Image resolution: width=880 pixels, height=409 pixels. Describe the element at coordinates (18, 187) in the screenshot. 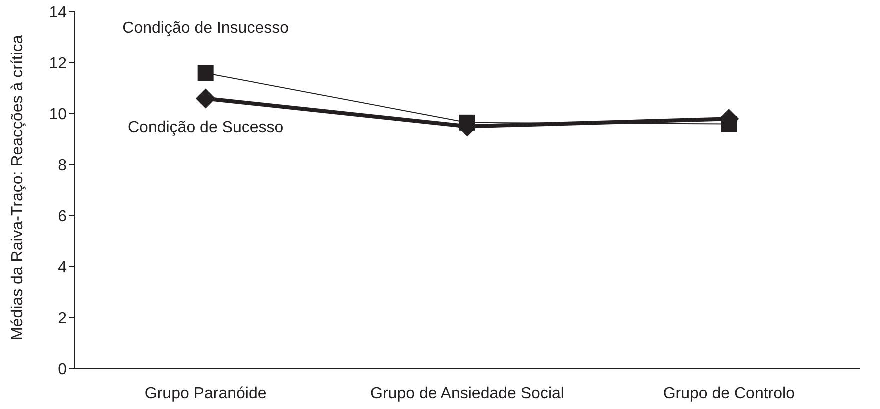

I see `y-axis-title: Médias da Raiva-Traço: Reacções à crítica` at that location.